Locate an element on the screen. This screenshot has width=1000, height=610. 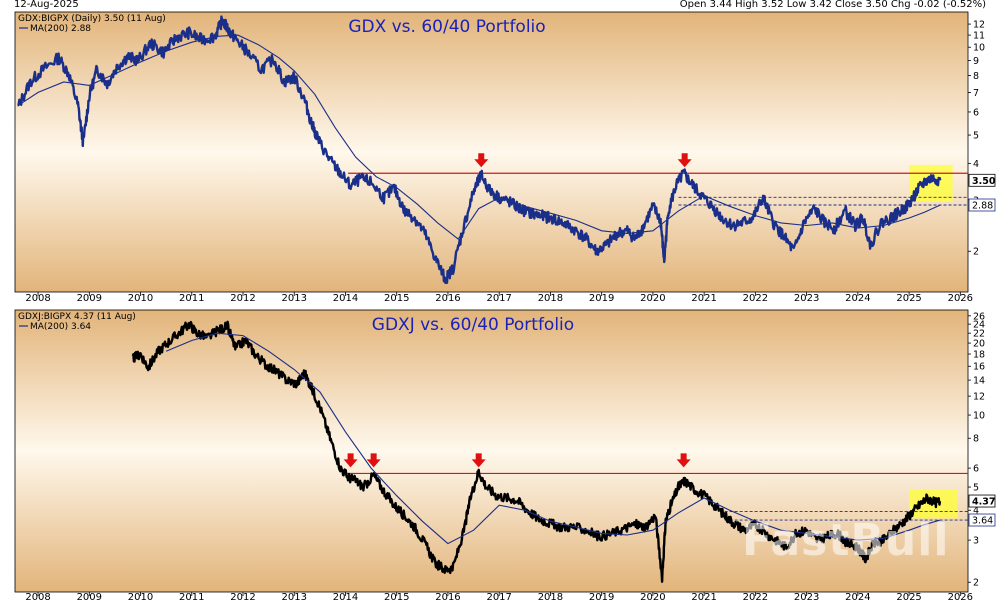
gdxj-y-tick-label: 14 is located at coordinates (979, 381).